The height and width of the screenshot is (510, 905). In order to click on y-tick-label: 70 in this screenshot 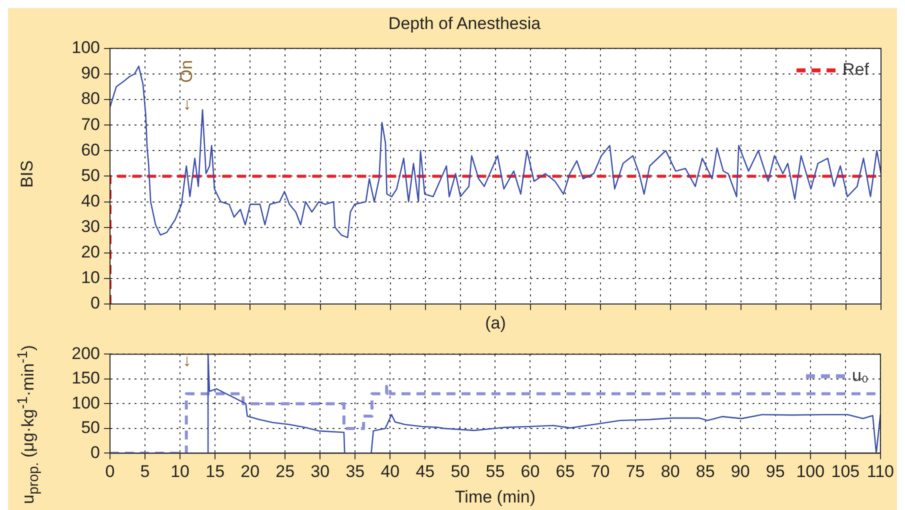, I will do `click(90, 124)`.